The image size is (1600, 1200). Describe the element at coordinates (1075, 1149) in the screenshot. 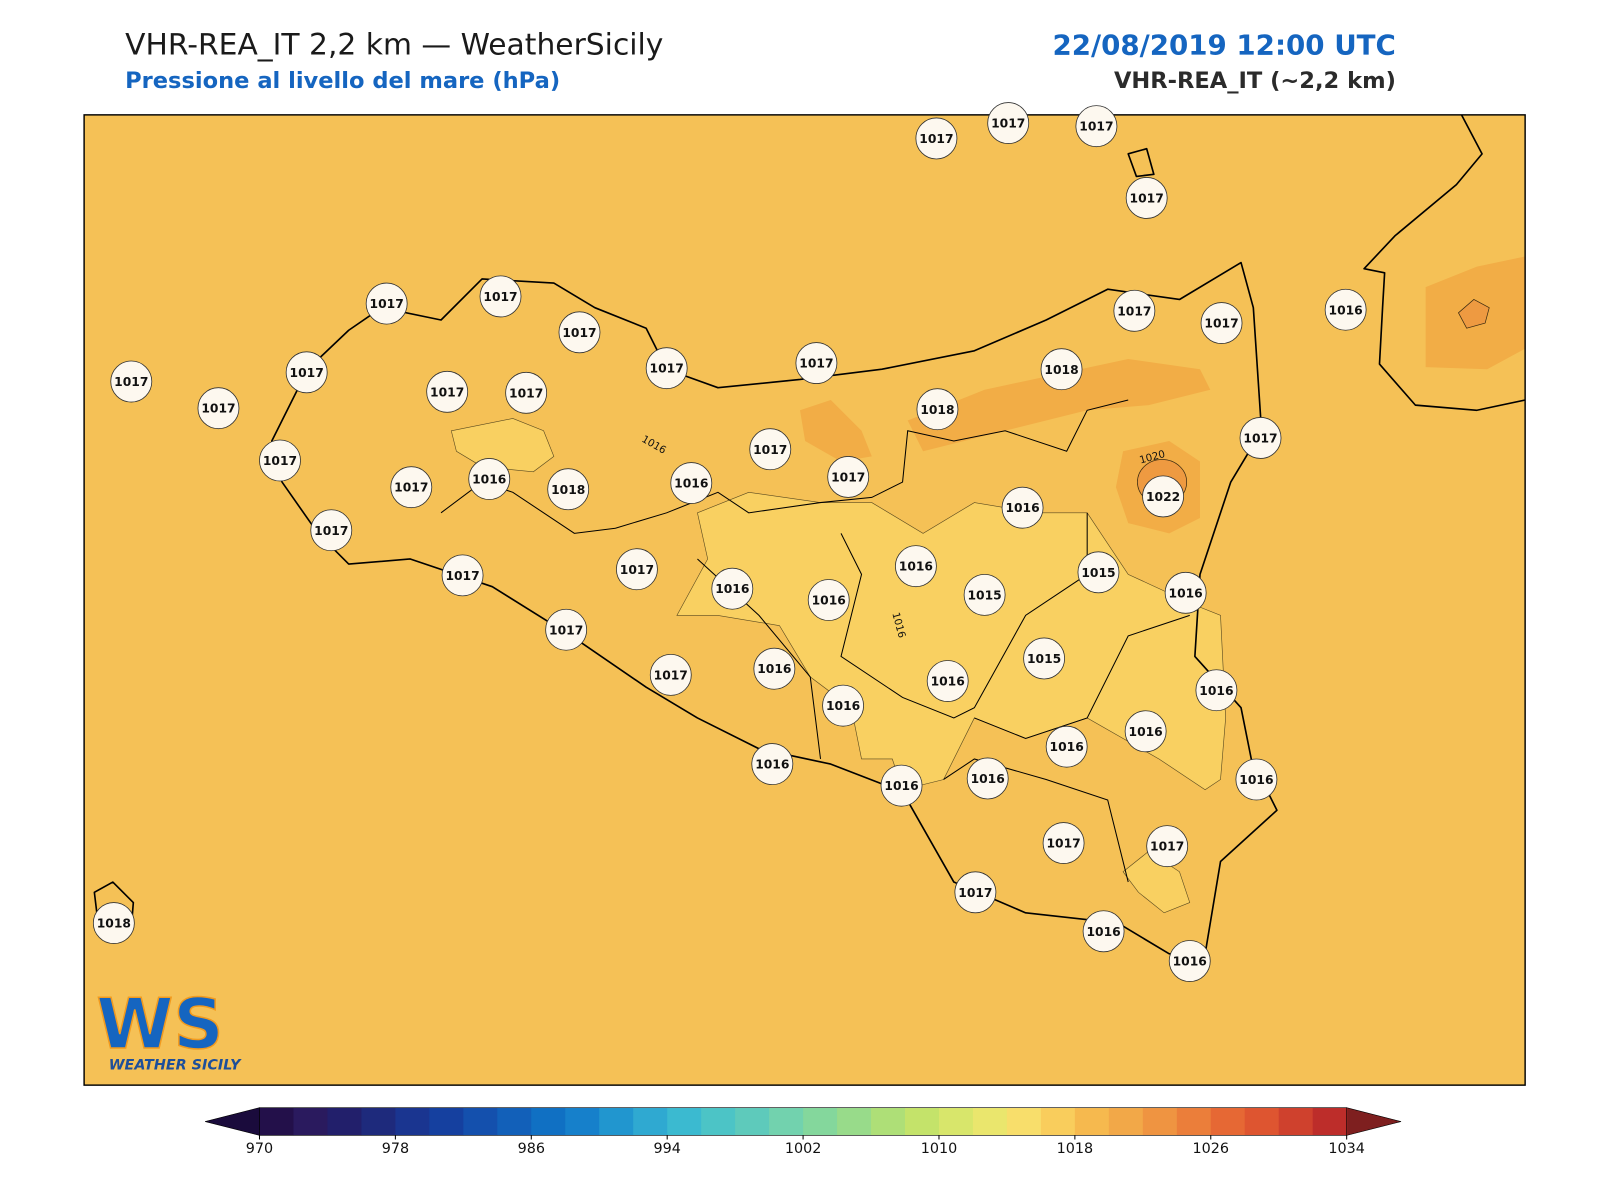

I see `colorbar-tick-label: 1018` at that location.